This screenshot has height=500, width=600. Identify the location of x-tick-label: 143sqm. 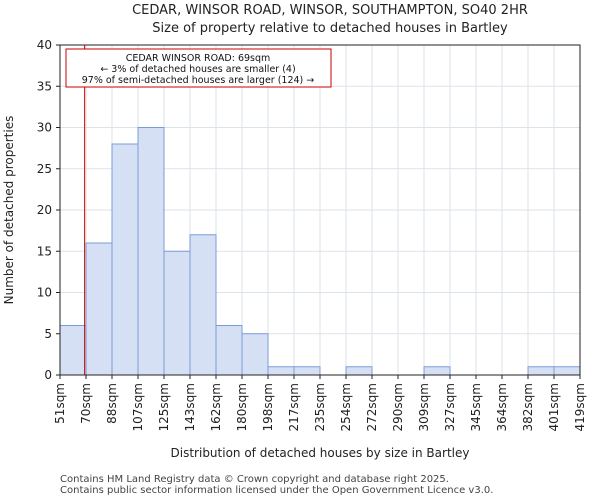
(190, 407).